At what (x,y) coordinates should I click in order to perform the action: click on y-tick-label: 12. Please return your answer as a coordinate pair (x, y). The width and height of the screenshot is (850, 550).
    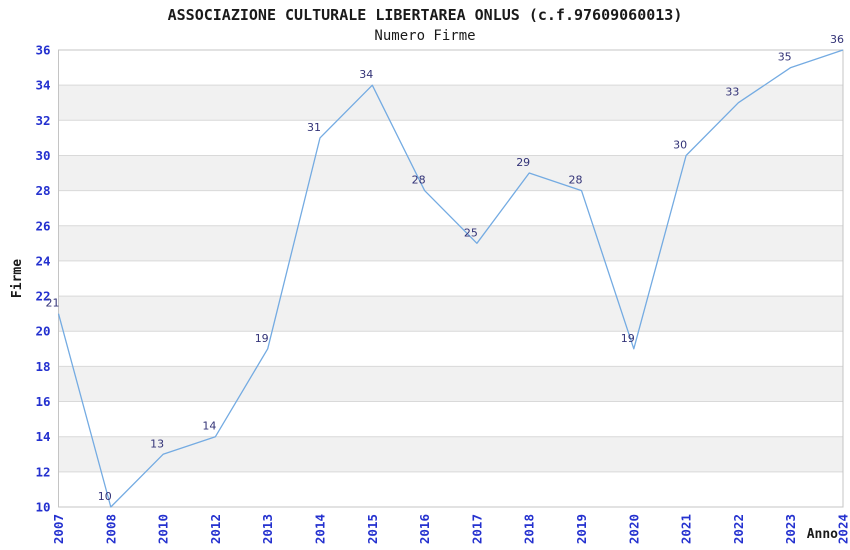
    Looking at the image, I should click on (42, 471).